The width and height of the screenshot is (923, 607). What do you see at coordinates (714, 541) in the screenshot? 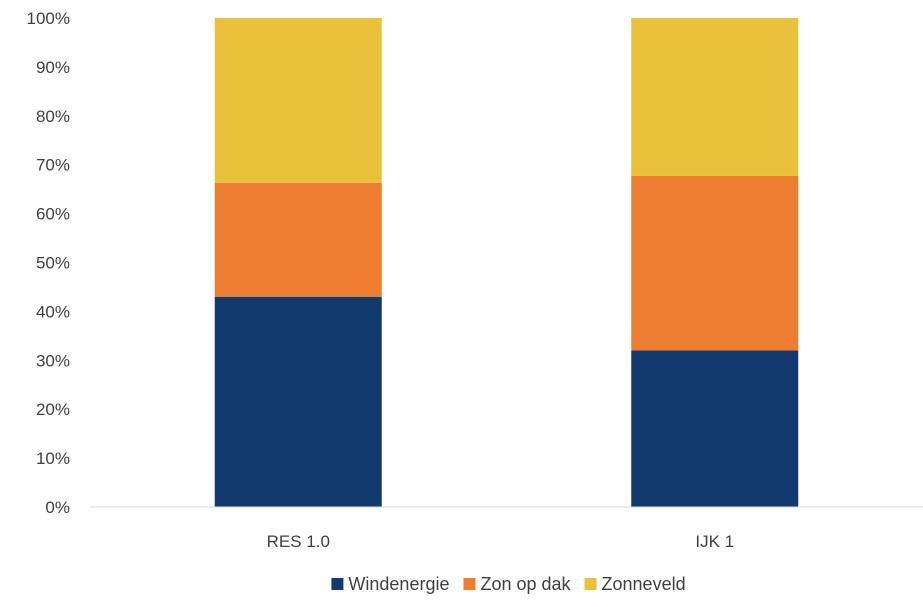
I see `x-tick-label: IJK 1` at bounding box center [714, 541].